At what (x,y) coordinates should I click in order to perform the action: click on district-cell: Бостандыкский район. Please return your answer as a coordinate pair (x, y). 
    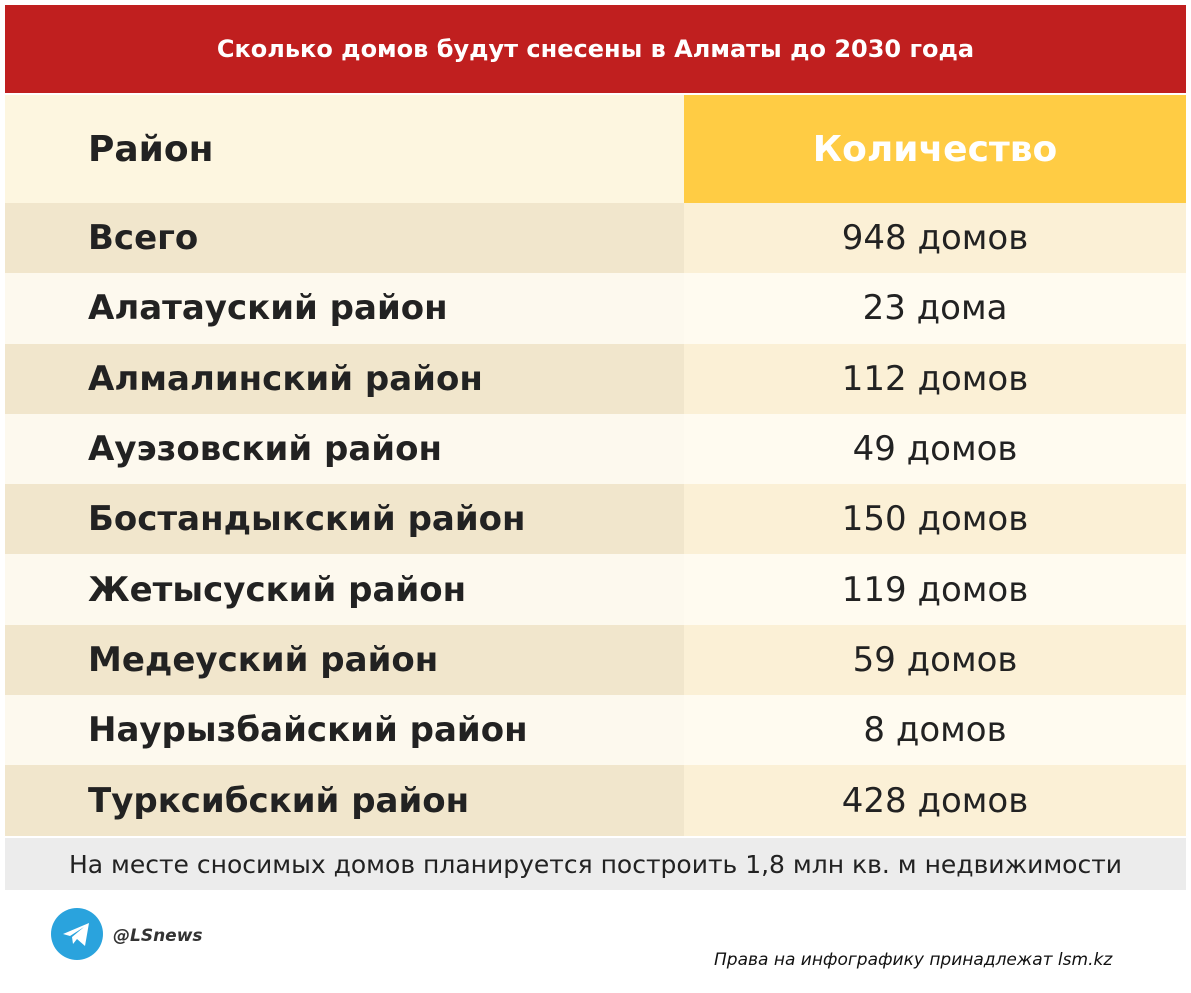
    Looking at the image, I should click on (344, 519).